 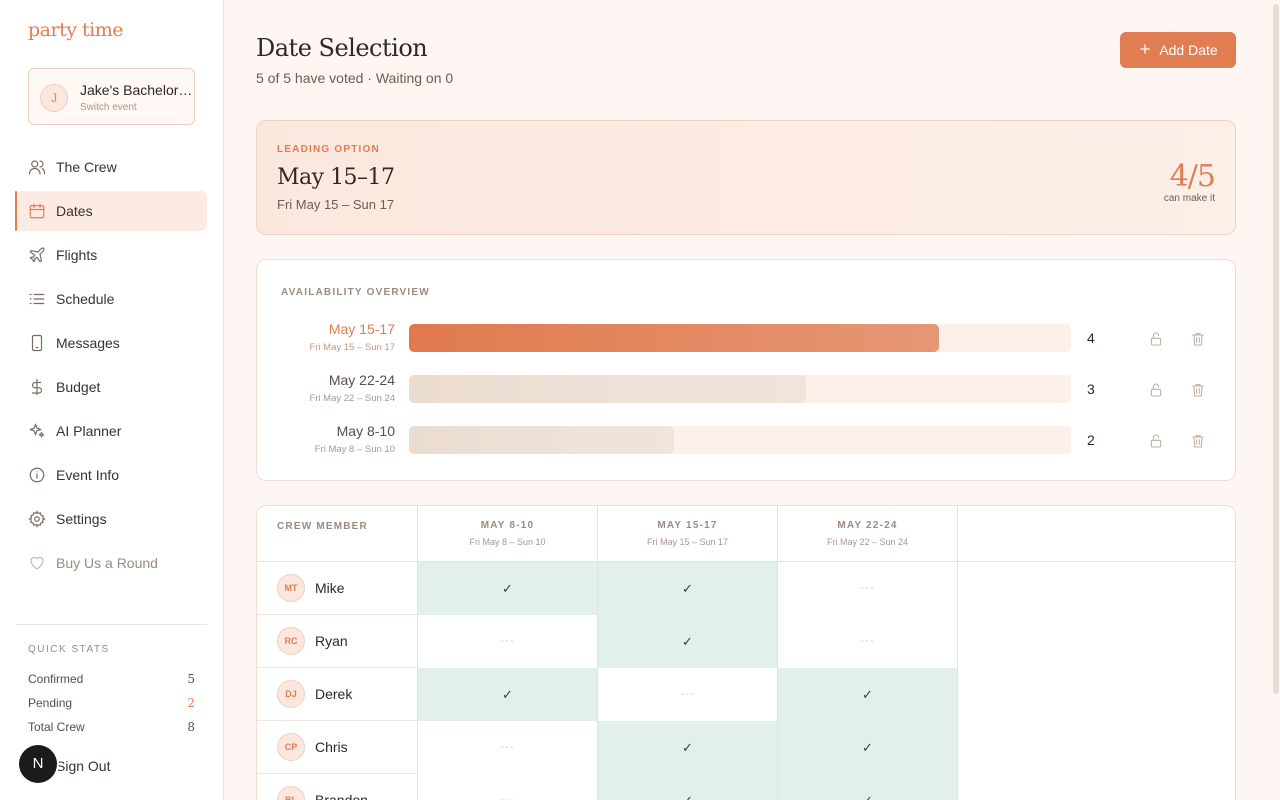 What do you see at coordinates (331, 641) in the screenshot?
I see `member-name: Ryan` at bounding box center [331, 641].